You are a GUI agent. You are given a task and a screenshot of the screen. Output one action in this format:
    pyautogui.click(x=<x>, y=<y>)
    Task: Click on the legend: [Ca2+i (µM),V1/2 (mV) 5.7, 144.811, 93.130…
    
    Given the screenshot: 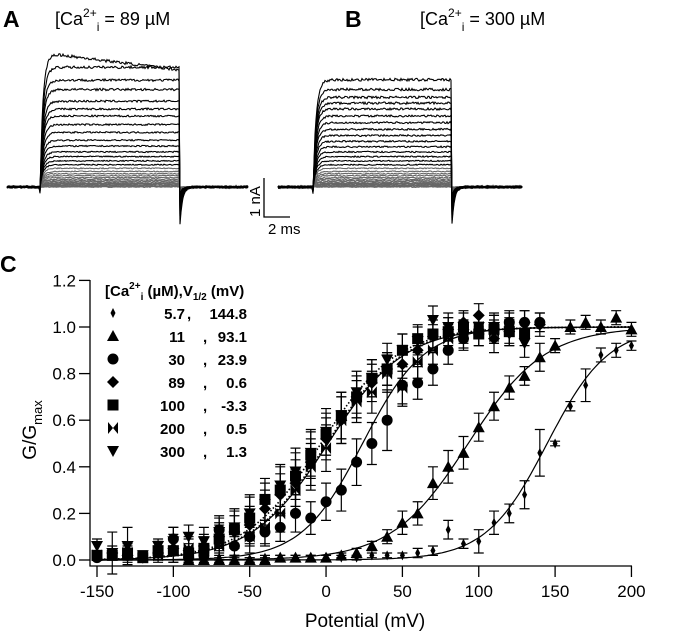 What is the action you would take?
    pyautogui.click(x=176, y=371)
    